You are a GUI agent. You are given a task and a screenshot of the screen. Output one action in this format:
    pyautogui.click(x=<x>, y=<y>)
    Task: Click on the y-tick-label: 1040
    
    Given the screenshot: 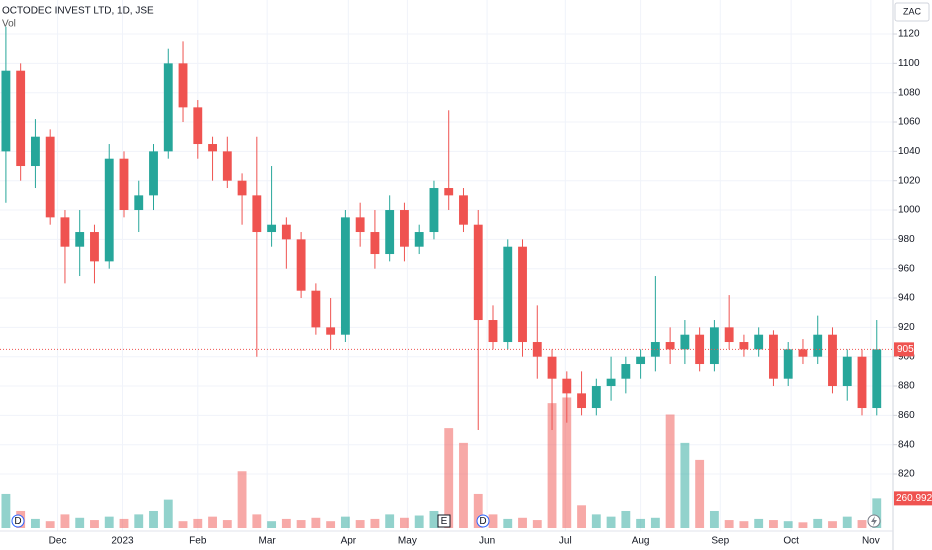 What is the action you would take?
    pyautogui.click(x=909, y=151)
    